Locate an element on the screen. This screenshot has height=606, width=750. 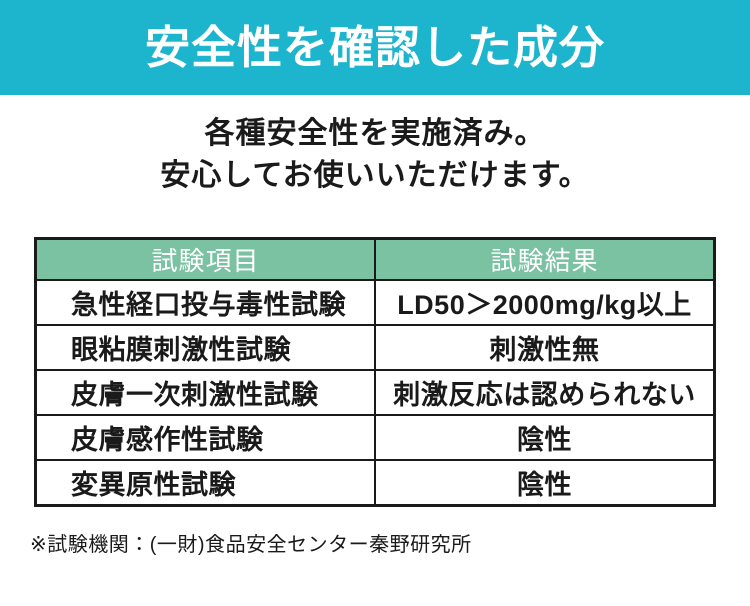
test-item-cell: 皮膚一次刺激性試験 is located at coordinates (205, 392).